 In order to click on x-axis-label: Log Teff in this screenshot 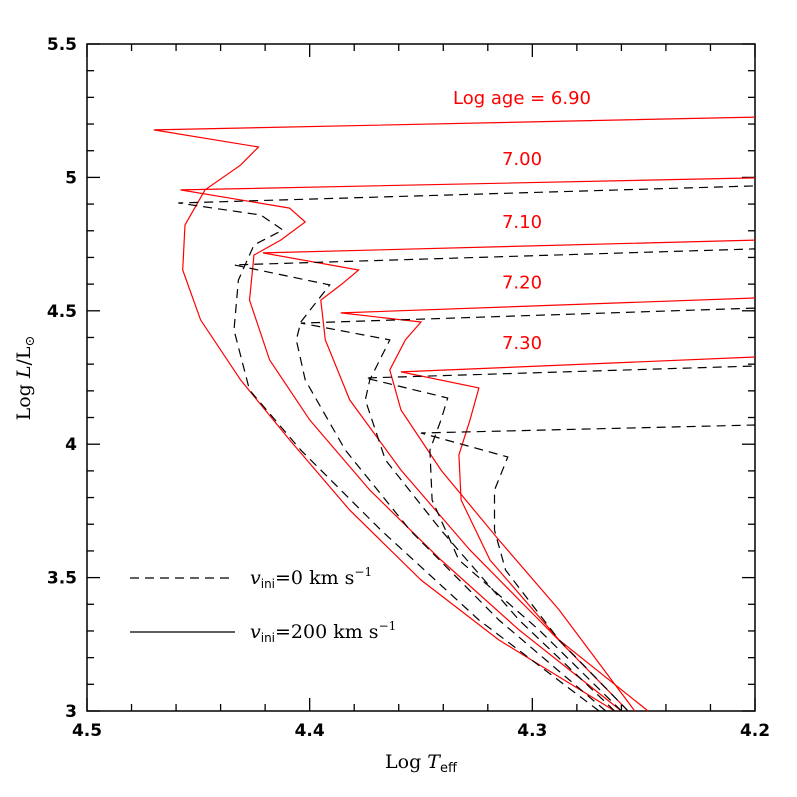, I will do `click(421, 763)`.